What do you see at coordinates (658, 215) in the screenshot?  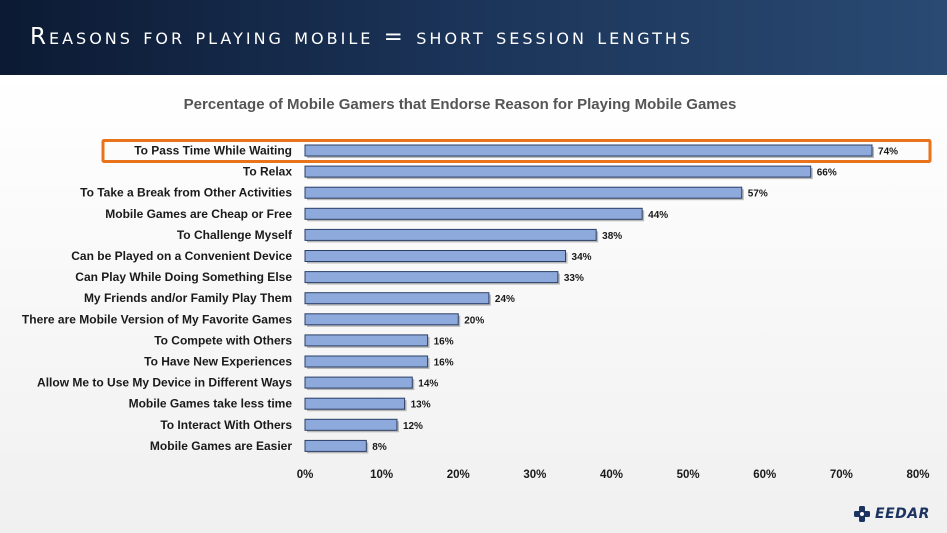 I see `data-label: 44%` at bounding box center [658, 215].